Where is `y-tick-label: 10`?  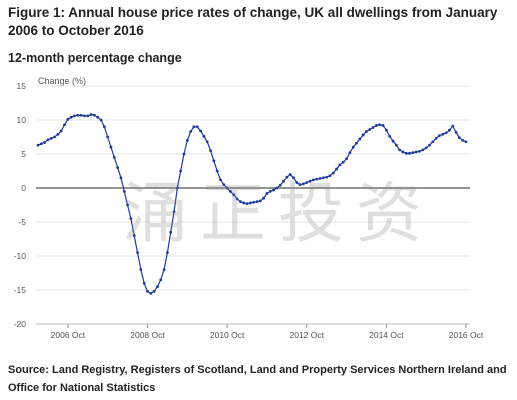 y-tick-label: 10 is located at coordinates (22, 120).